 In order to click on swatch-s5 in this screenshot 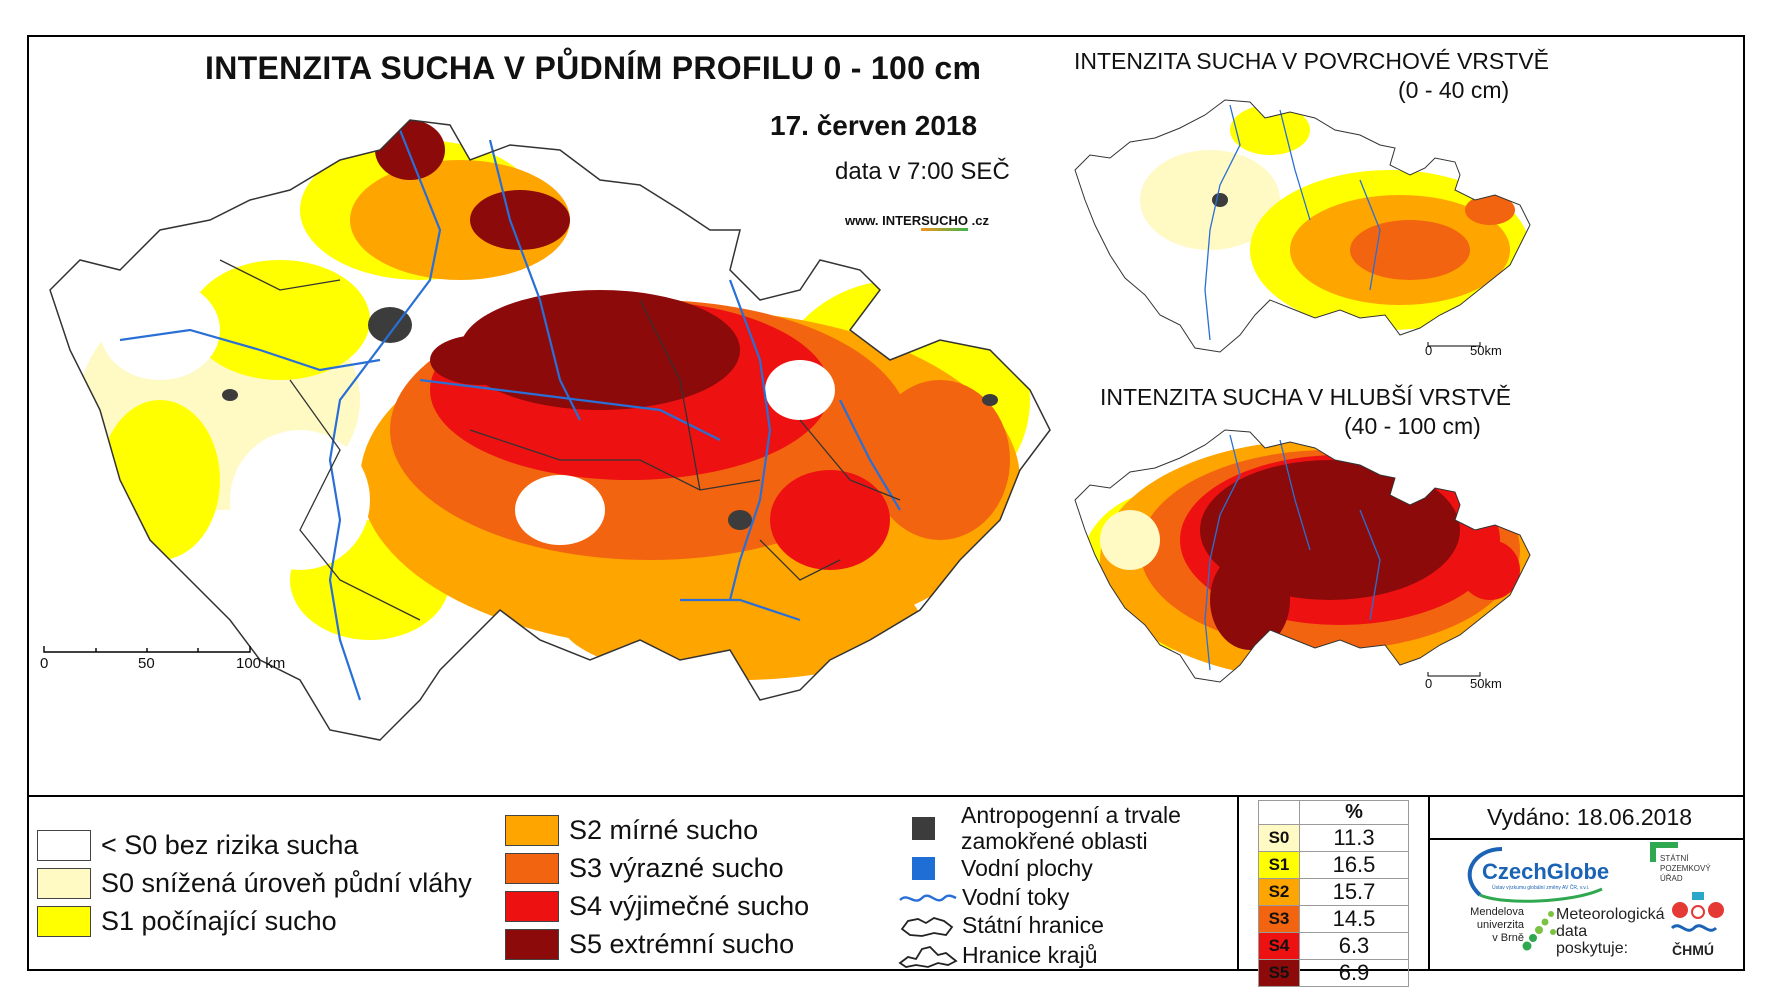, I will do `click(532, 944)`.